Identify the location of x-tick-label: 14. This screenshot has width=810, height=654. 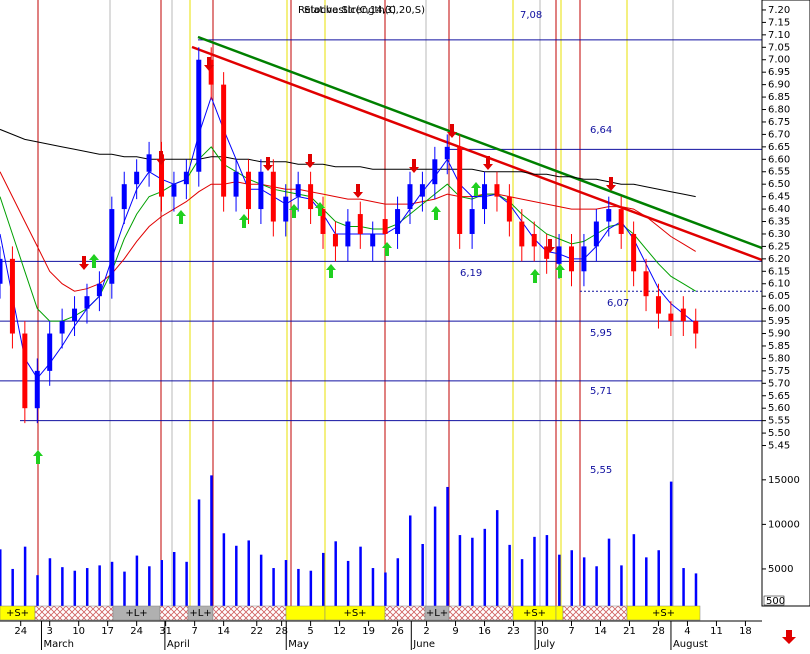
(600, 631).